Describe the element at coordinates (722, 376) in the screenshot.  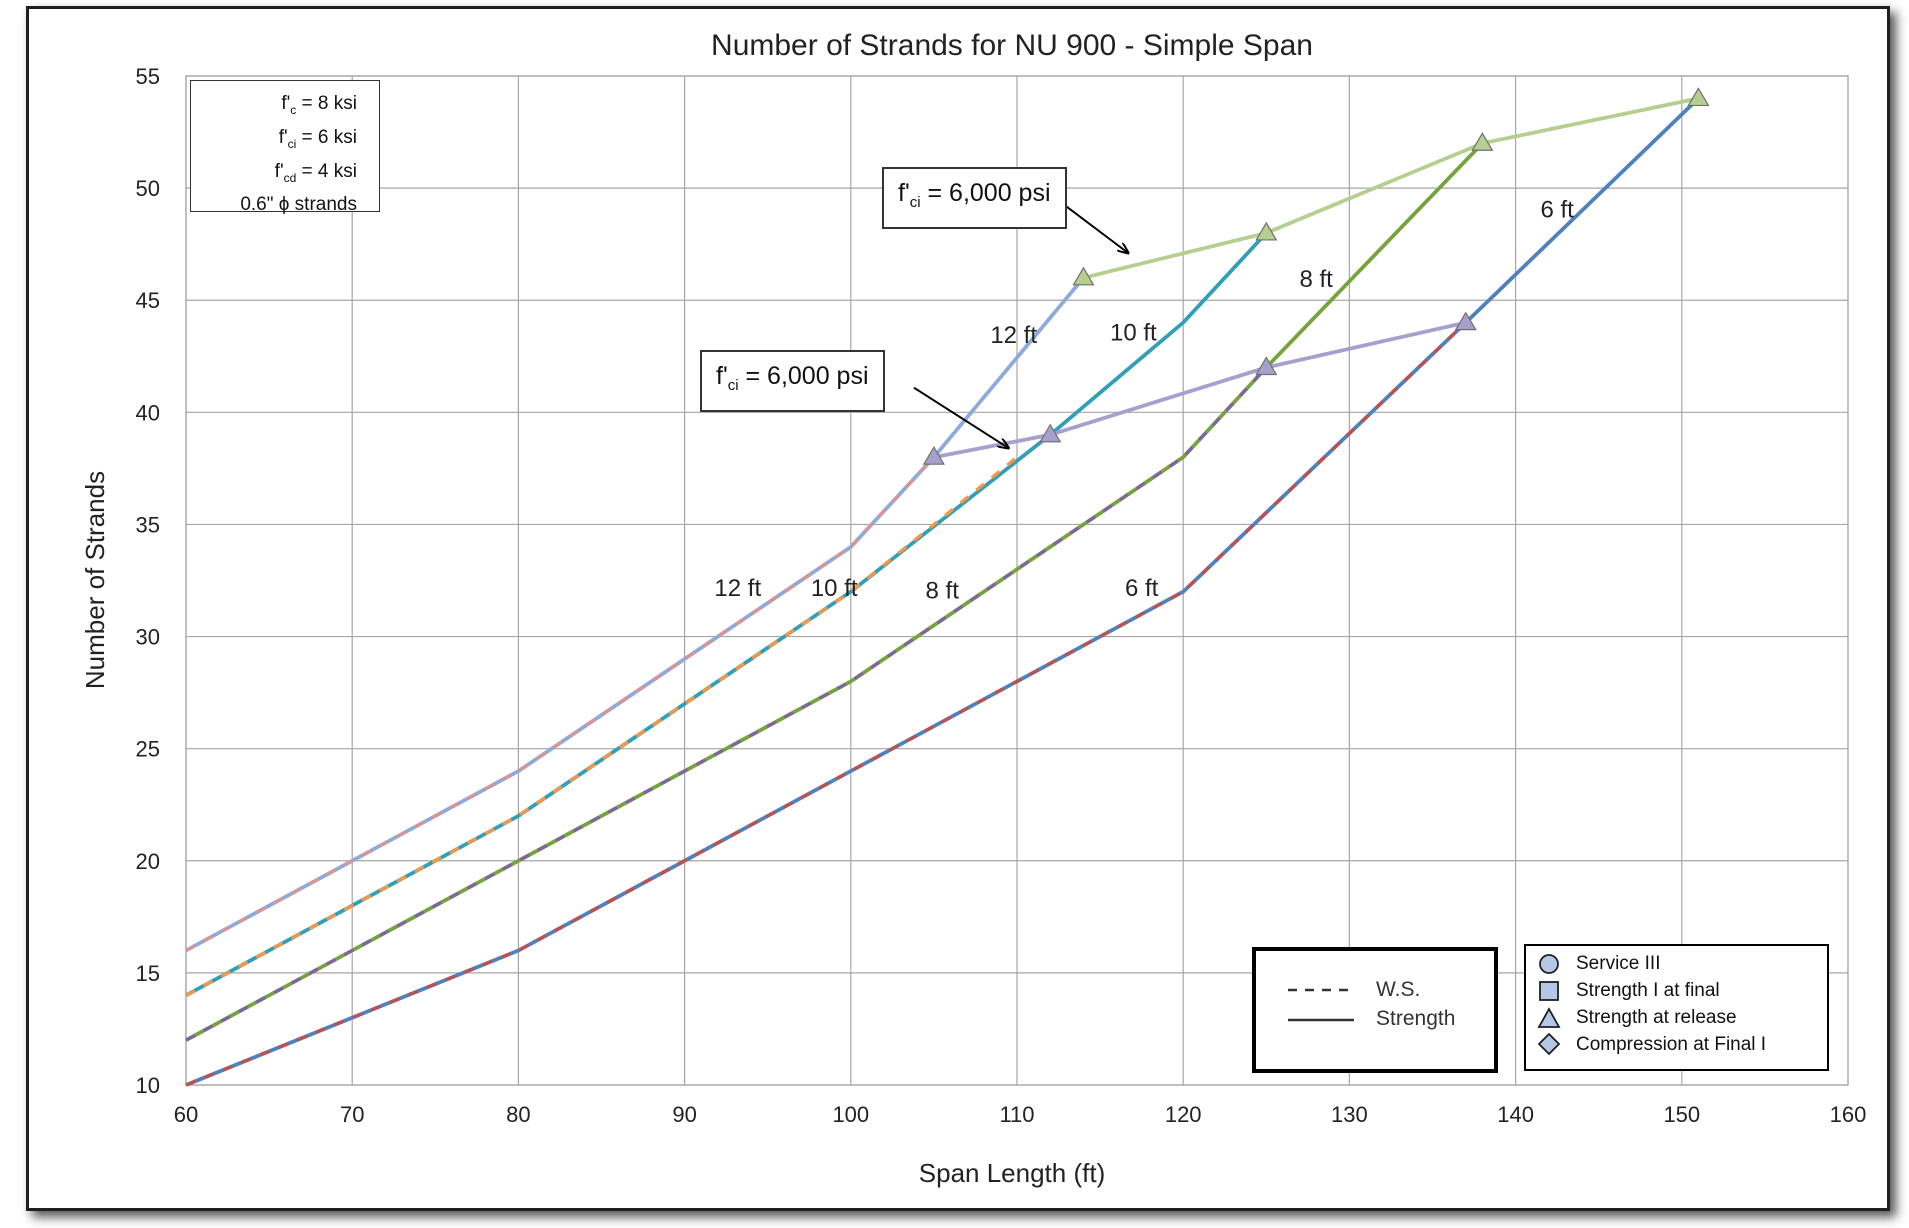
I see `callout-lower-symbol: f'` at that location.